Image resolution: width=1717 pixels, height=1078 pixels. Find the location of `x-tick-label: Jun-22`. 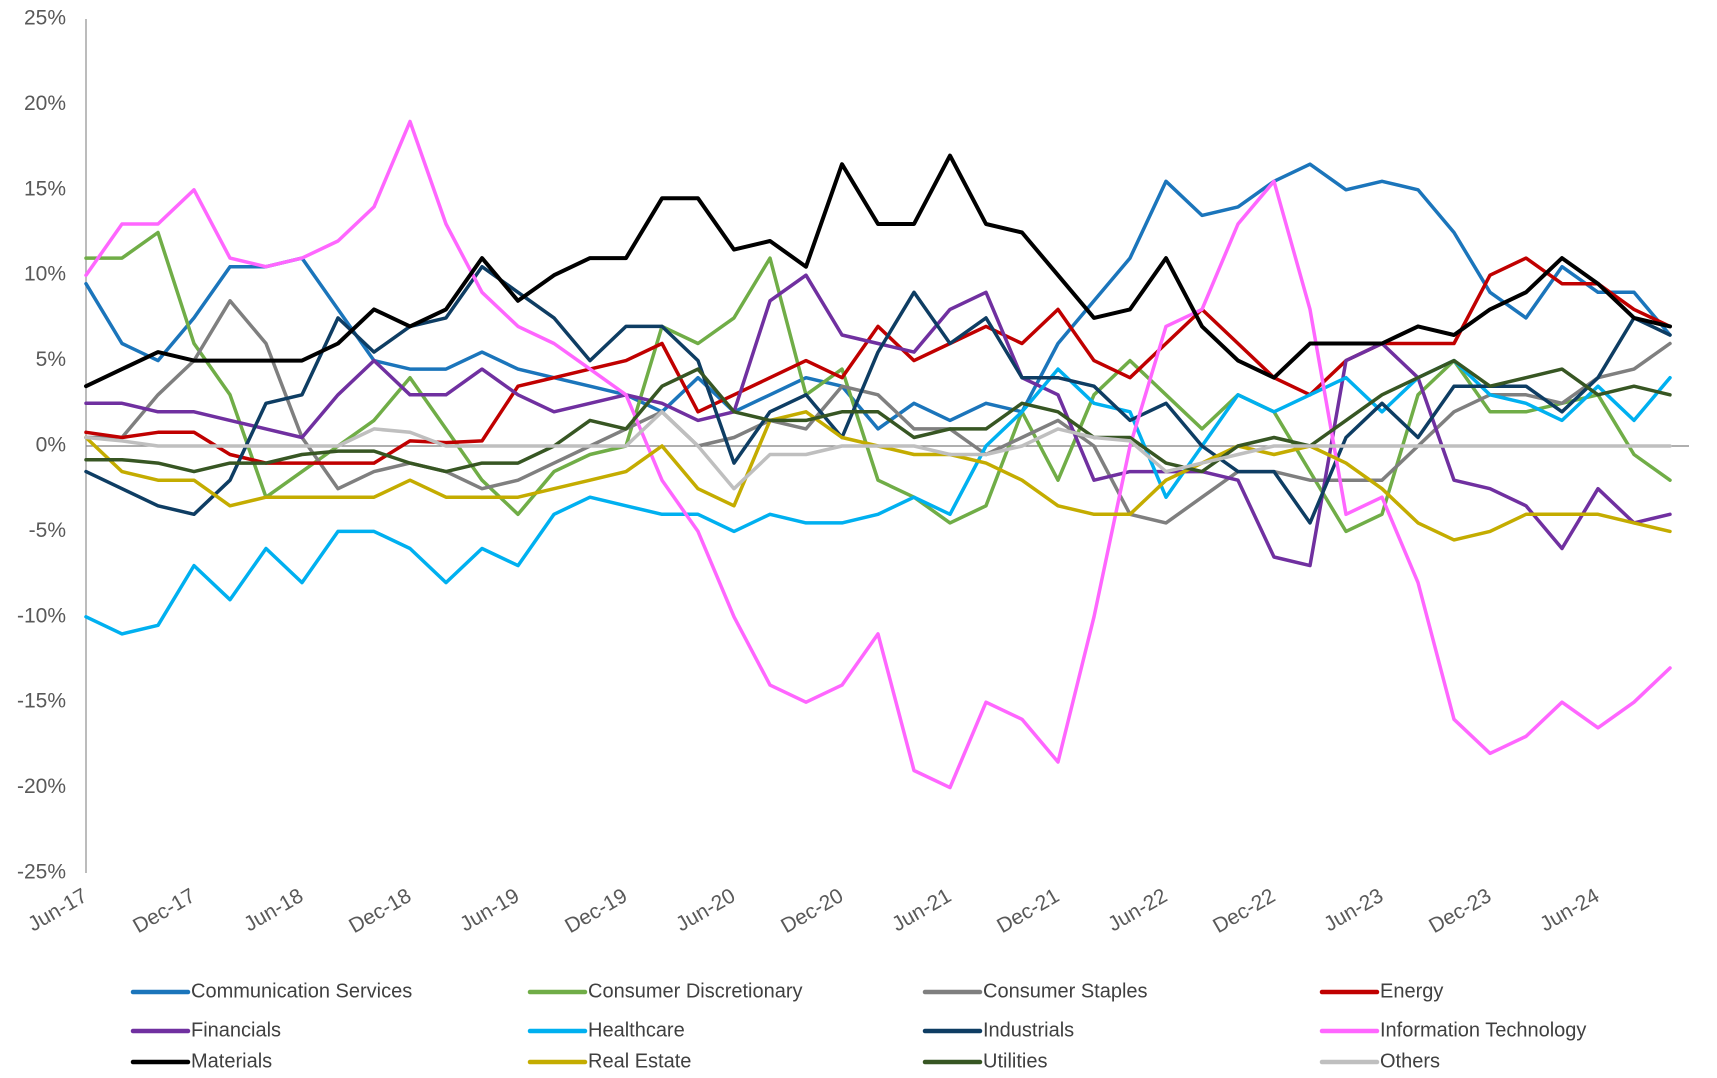

x-tick-label: Jun-22 is located at coordinates (1137, 910).